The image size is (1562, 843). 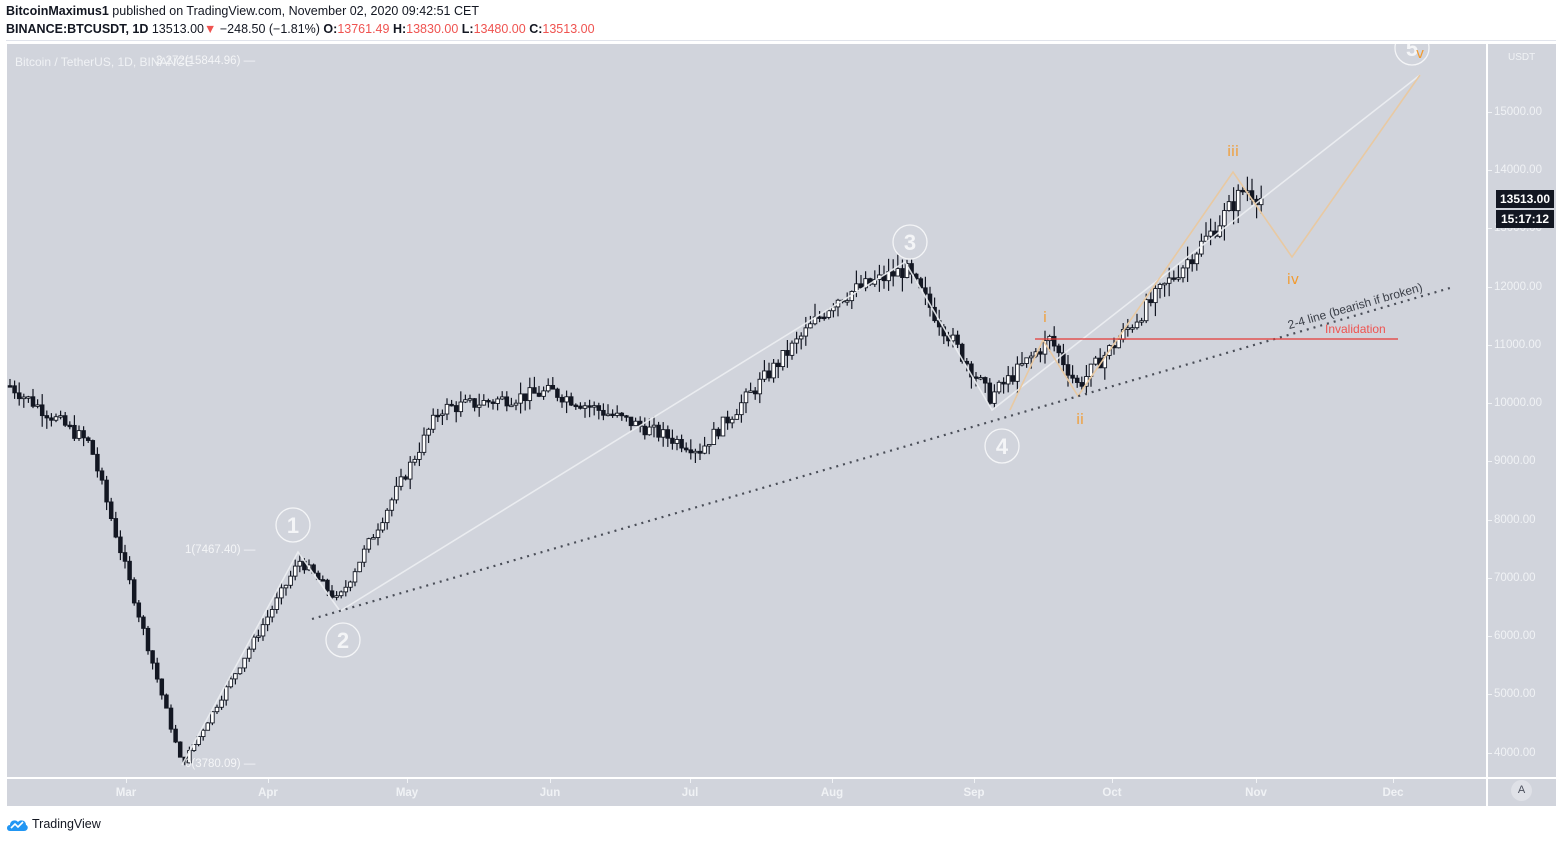 I want to click on wave-circle-1: 1, so click(x=293, y=525).